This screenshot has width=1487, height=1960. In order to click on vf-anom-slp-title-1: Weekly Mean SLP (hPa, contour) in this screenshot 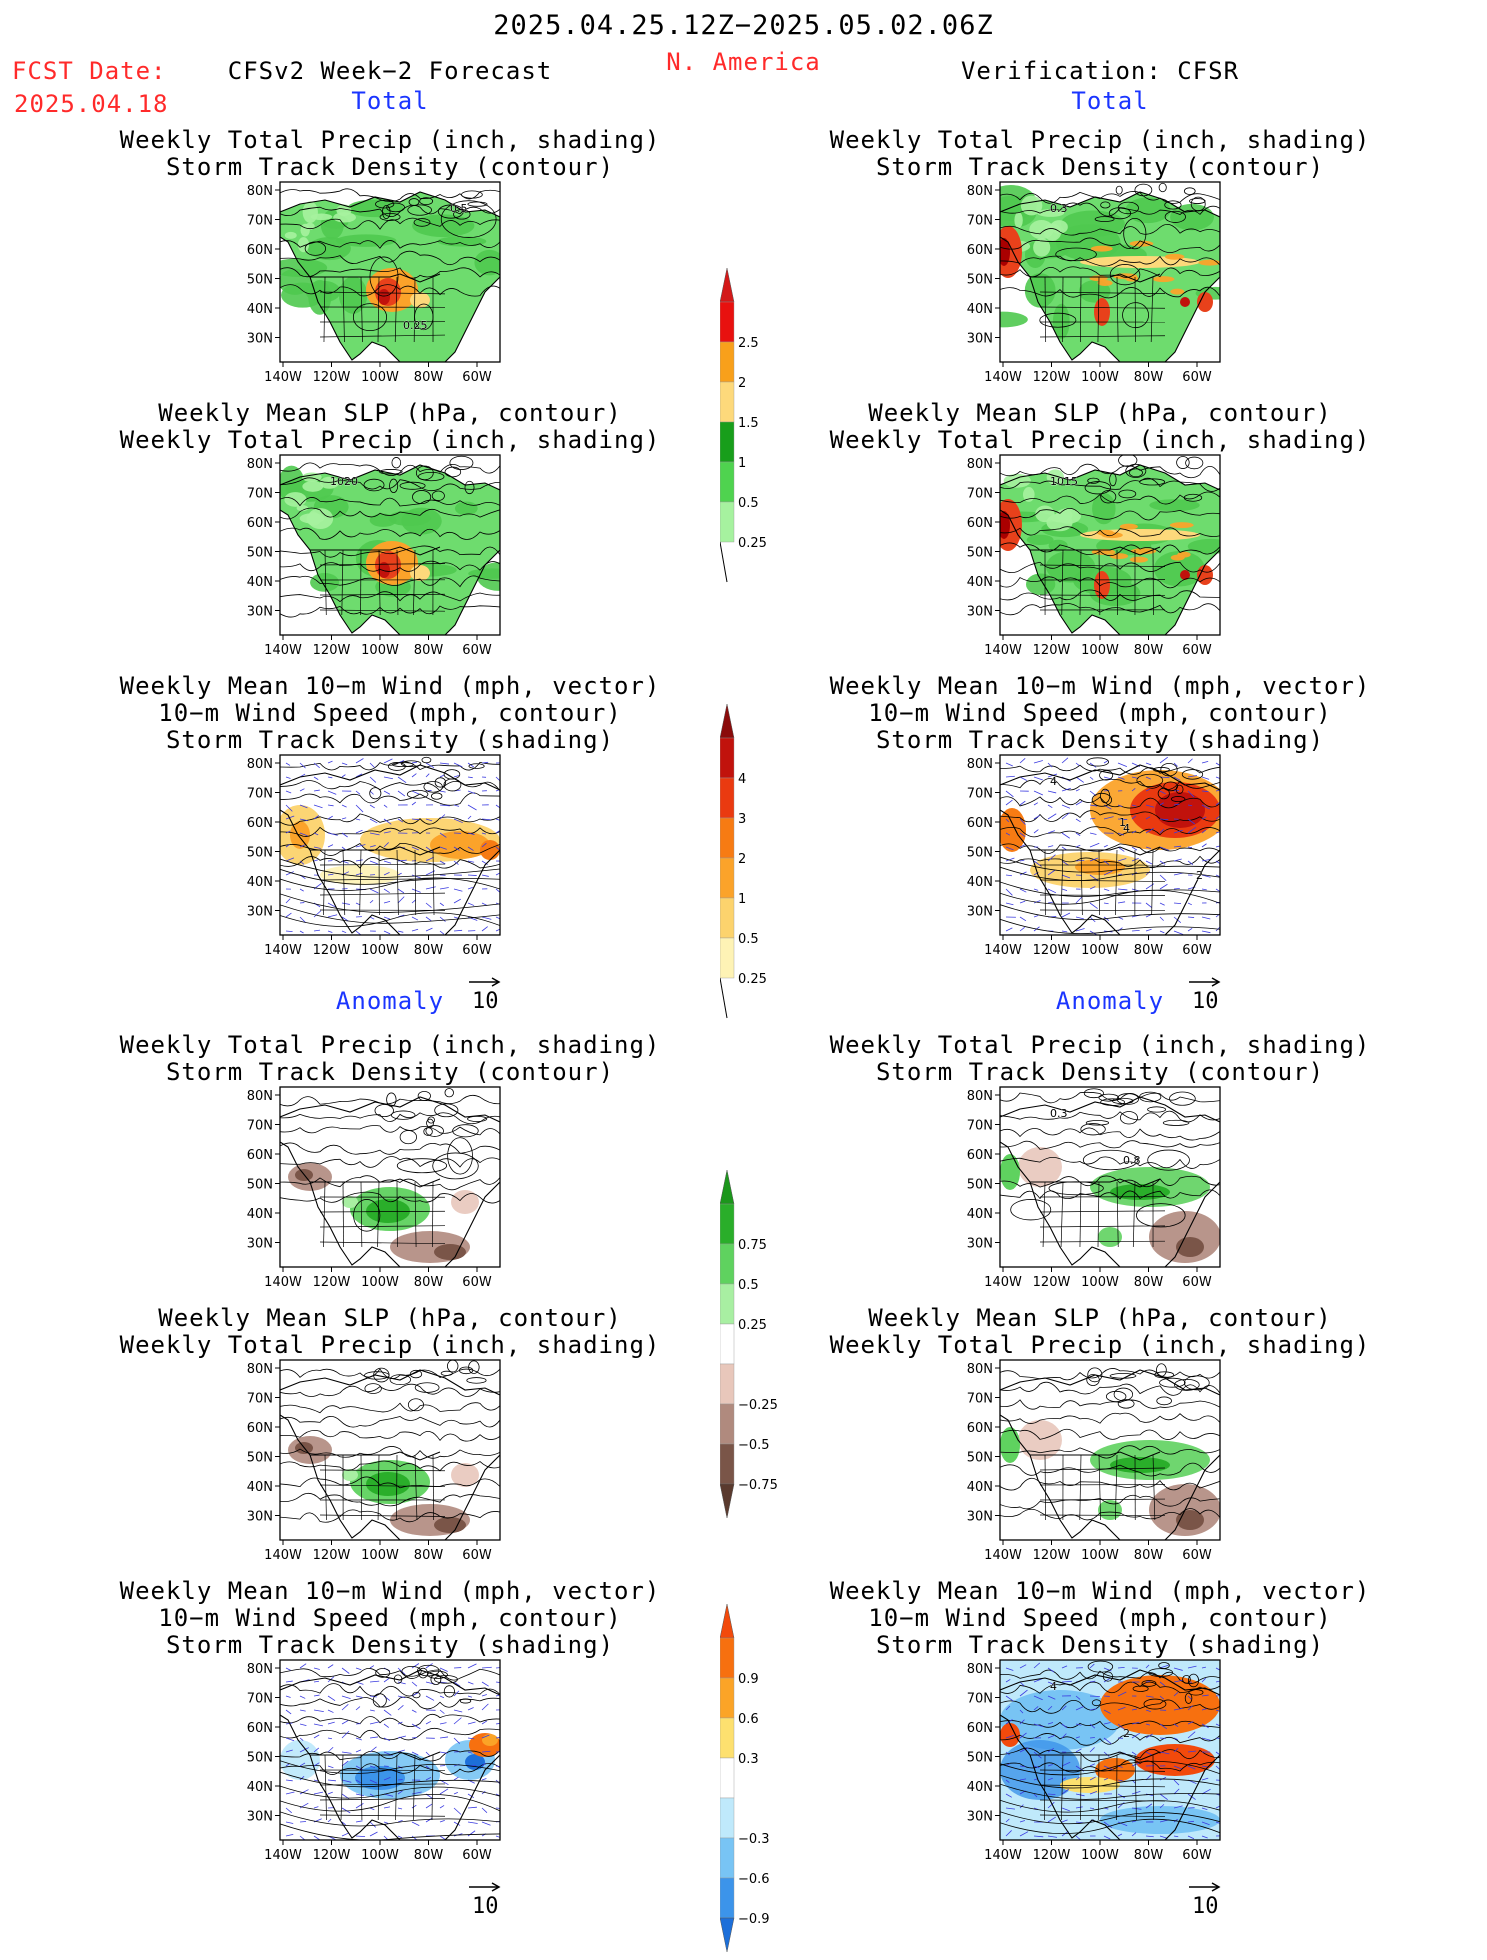, I will do `click(1100, 1318)`.